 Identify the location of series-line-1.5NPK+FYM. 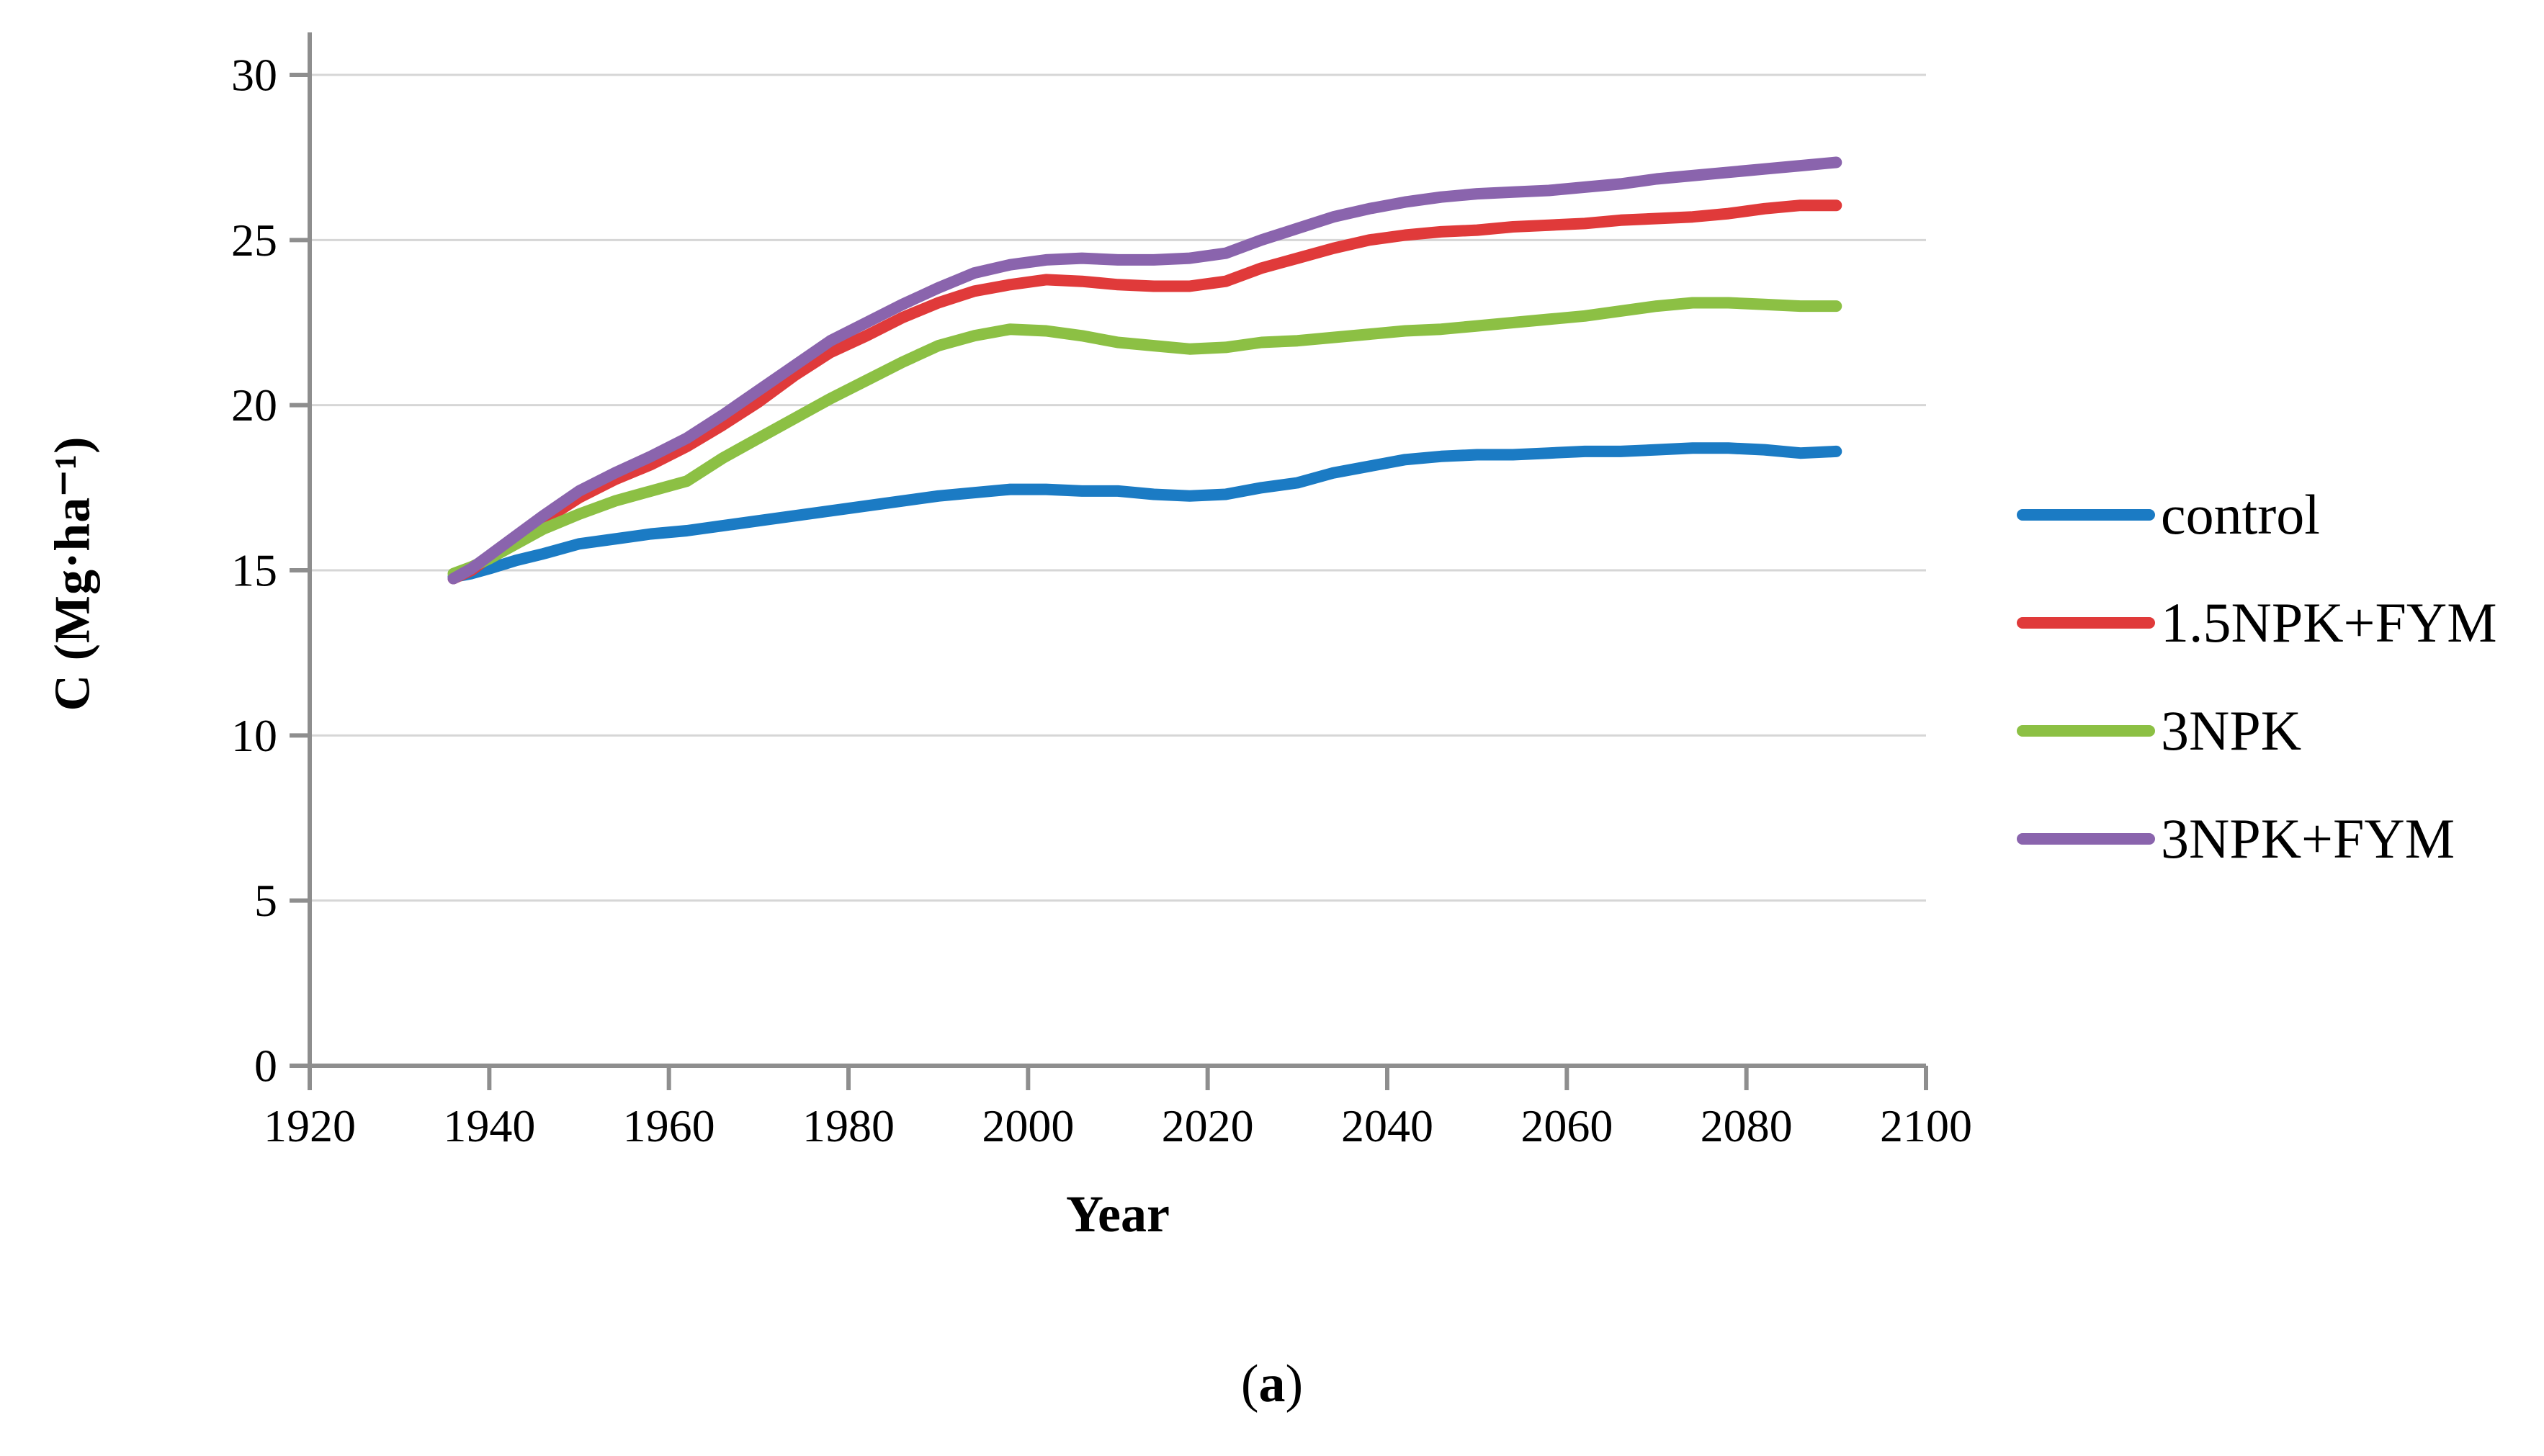
(1144, 392).